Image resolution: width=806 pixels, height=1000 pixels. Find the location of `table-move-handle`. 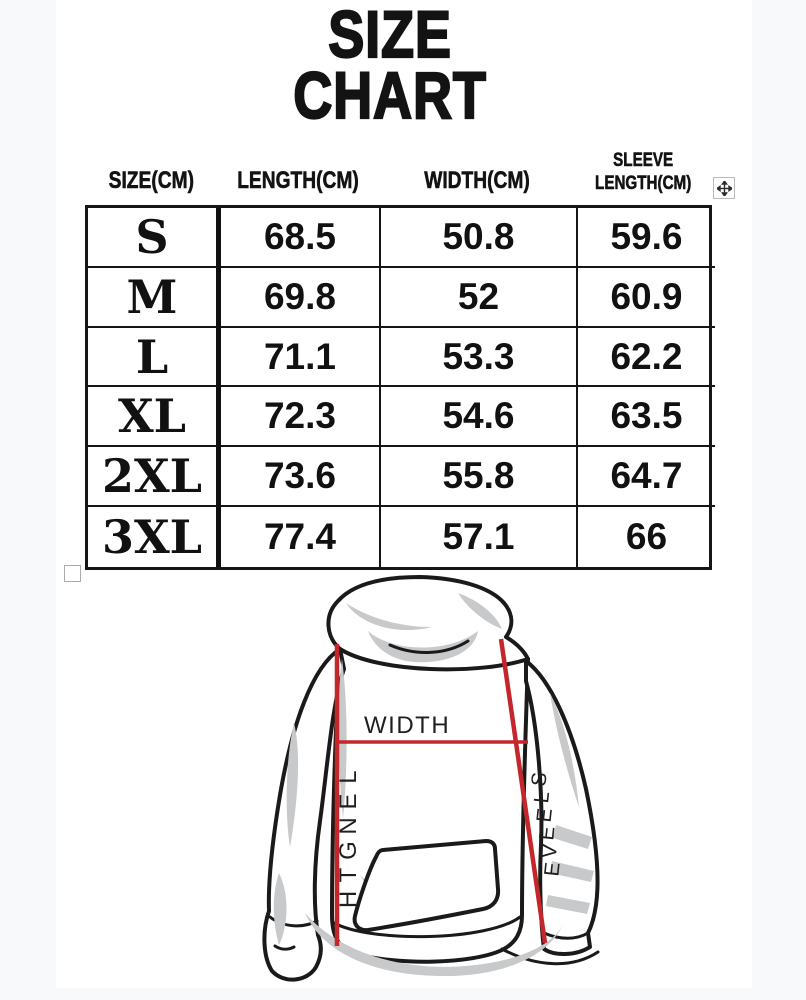

table-move-handle is located at coordinates (724, 188).